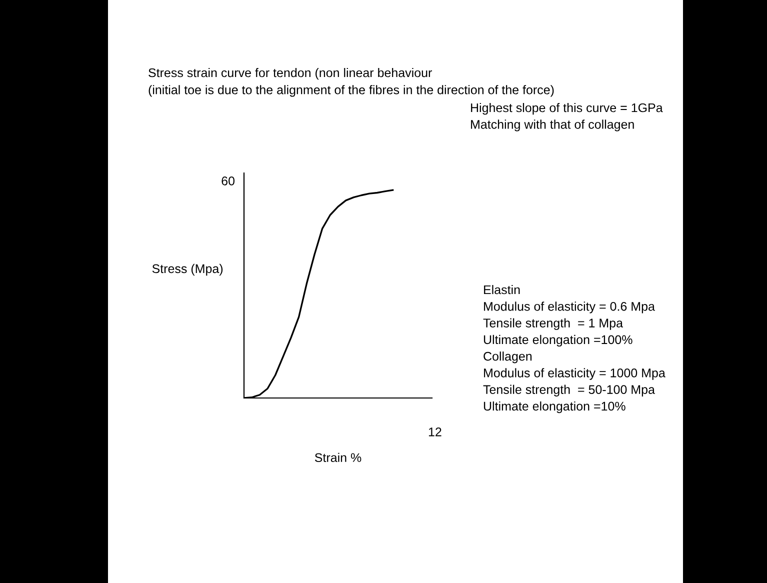 The image size is (767, 583). What do you see at coordinates (187, 270) in the screenshot?
I see `y-axis-title: Stress (Mpa)` at bounding box center [187, 270].